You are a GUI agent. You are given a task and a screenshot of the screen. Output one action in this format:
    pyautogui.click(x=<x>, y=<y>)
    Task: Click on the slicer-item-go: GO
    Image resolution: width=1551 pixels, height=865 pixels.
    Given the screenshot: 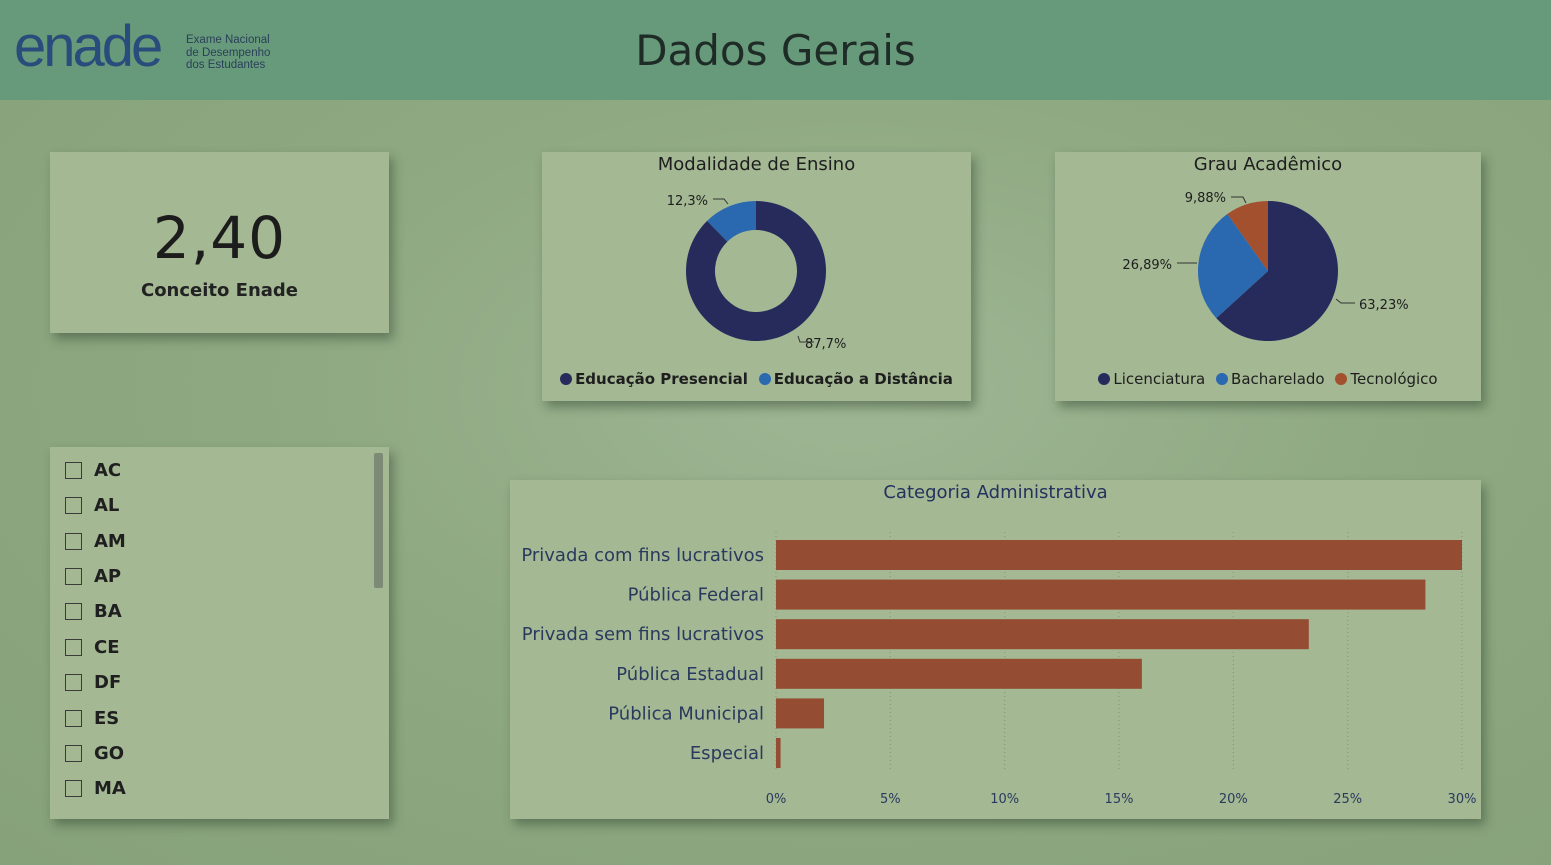 What is the action you would take?
    pyautogui.click(x=94, y=753)
    